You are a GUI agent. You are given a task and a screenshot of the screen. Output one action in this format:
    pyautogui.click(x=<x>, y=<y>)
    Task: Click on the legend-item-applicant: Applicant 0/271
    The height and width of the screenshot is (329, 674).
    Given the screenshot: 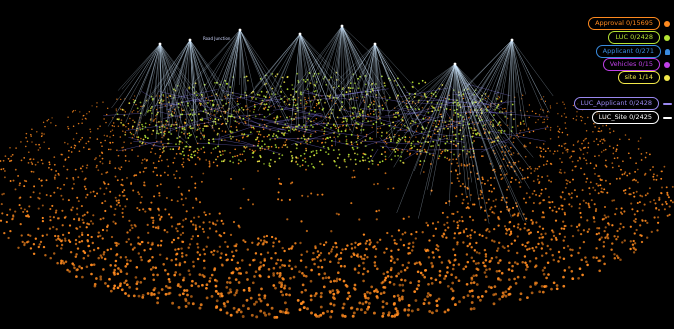 What is the action you would take?
    pyautogui.click(x=632, y=51)
    